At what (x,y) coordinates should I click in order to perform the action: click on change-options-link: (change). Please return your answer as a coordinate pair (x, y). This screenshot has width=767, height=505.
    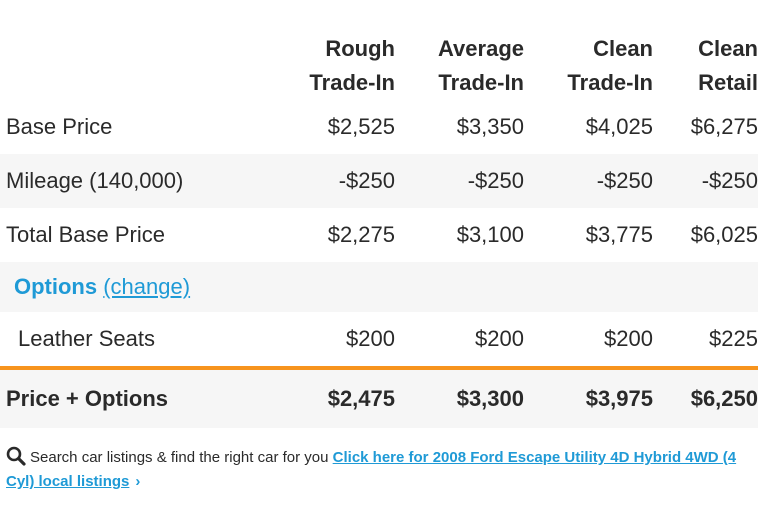
    Looking at the image, I should click on (147, 286).